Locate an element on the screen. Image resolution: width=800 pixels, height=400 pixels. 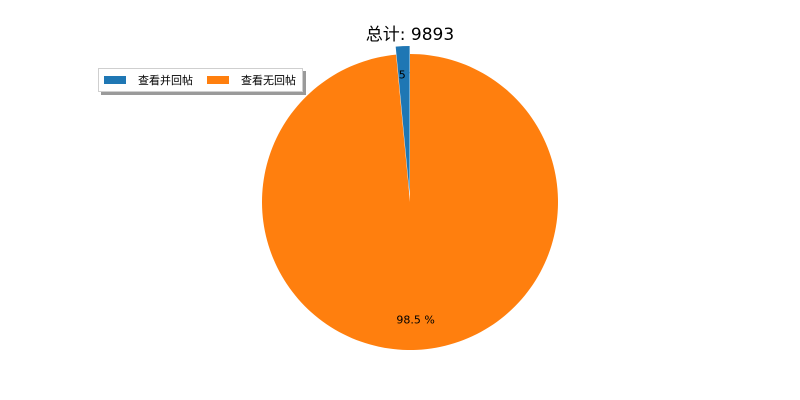
legend-label-1: 查看无回帖 is located at coordinates (268, 80).